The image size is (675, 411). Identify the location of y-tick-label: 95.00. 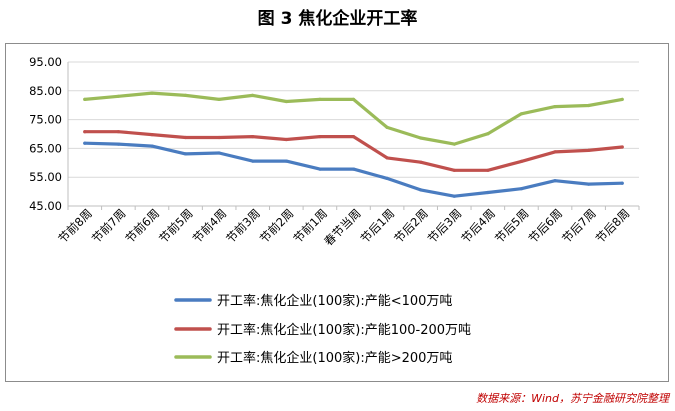
(45, 62).